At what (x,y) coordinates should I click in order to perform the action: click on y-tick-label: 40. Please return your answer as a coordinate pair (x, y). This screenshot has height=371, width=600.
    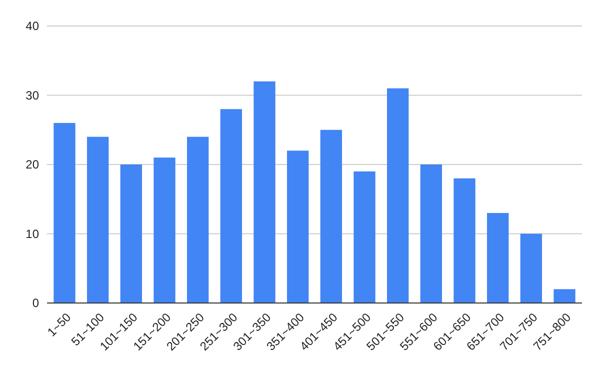
    Looking at the image, I should click on (33, 26).